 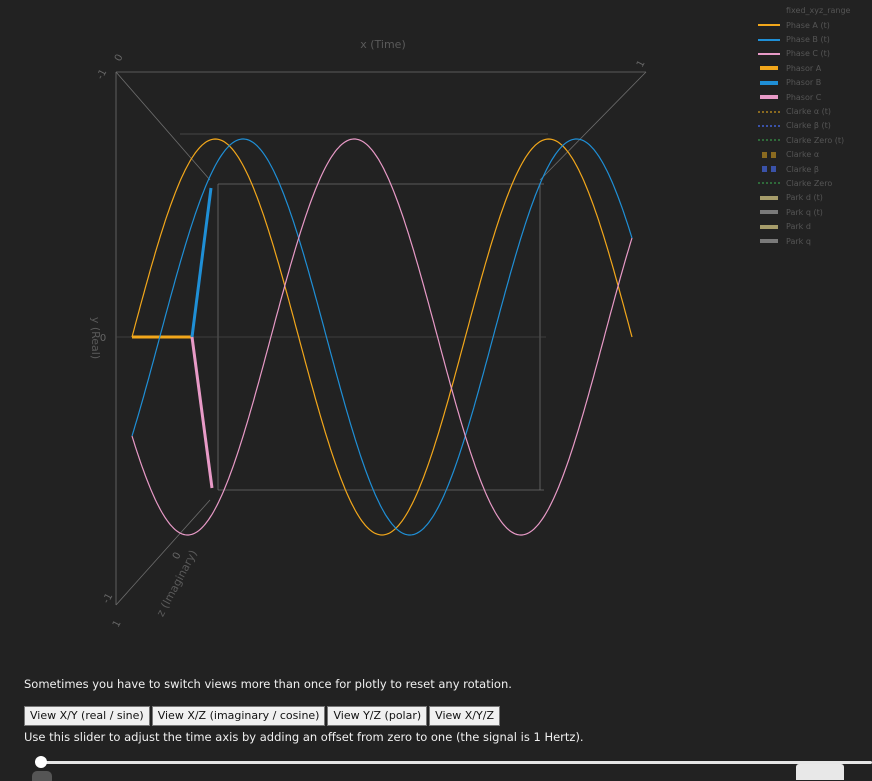 I want to click on legend-title: fixed_xyz_range, so click(x=818, y=10).